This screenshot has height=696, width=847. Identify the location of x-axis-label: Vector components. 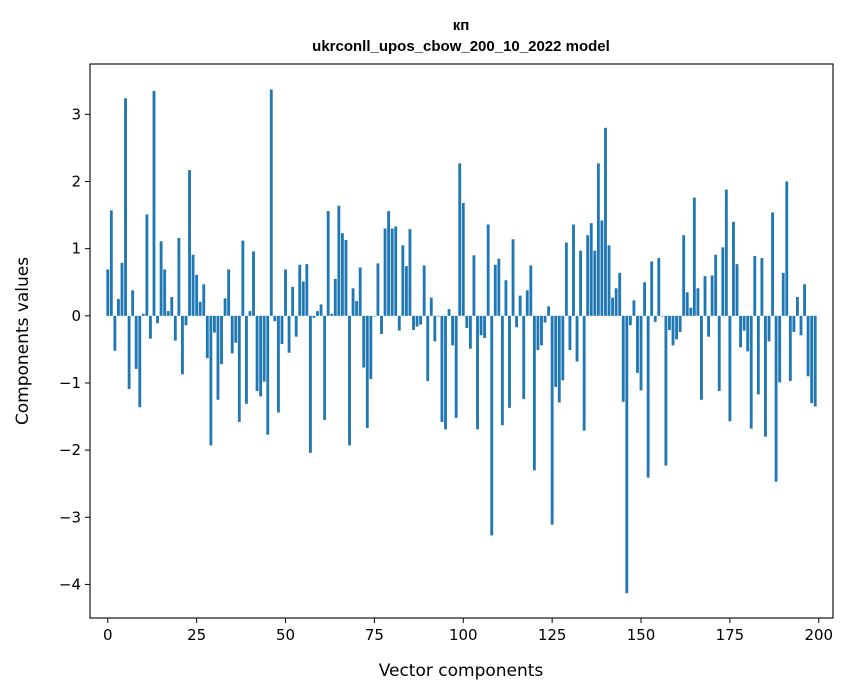
(461, 671).